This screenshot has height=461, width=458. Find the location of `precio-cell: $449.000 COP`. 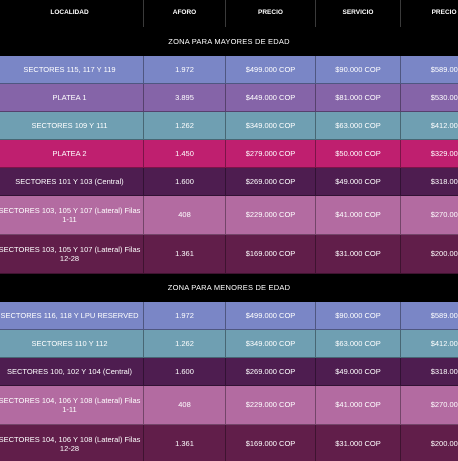

precio-cell: $449.000 COP is located at coordinates (271, 97).